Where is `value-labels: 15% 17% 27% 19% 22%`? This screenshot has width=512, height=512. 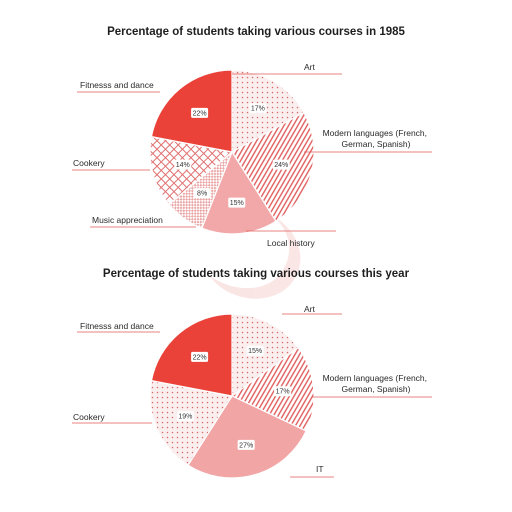
value-labels: 15% 17% 27% 19% 22% is located at coordinates (234, 397).